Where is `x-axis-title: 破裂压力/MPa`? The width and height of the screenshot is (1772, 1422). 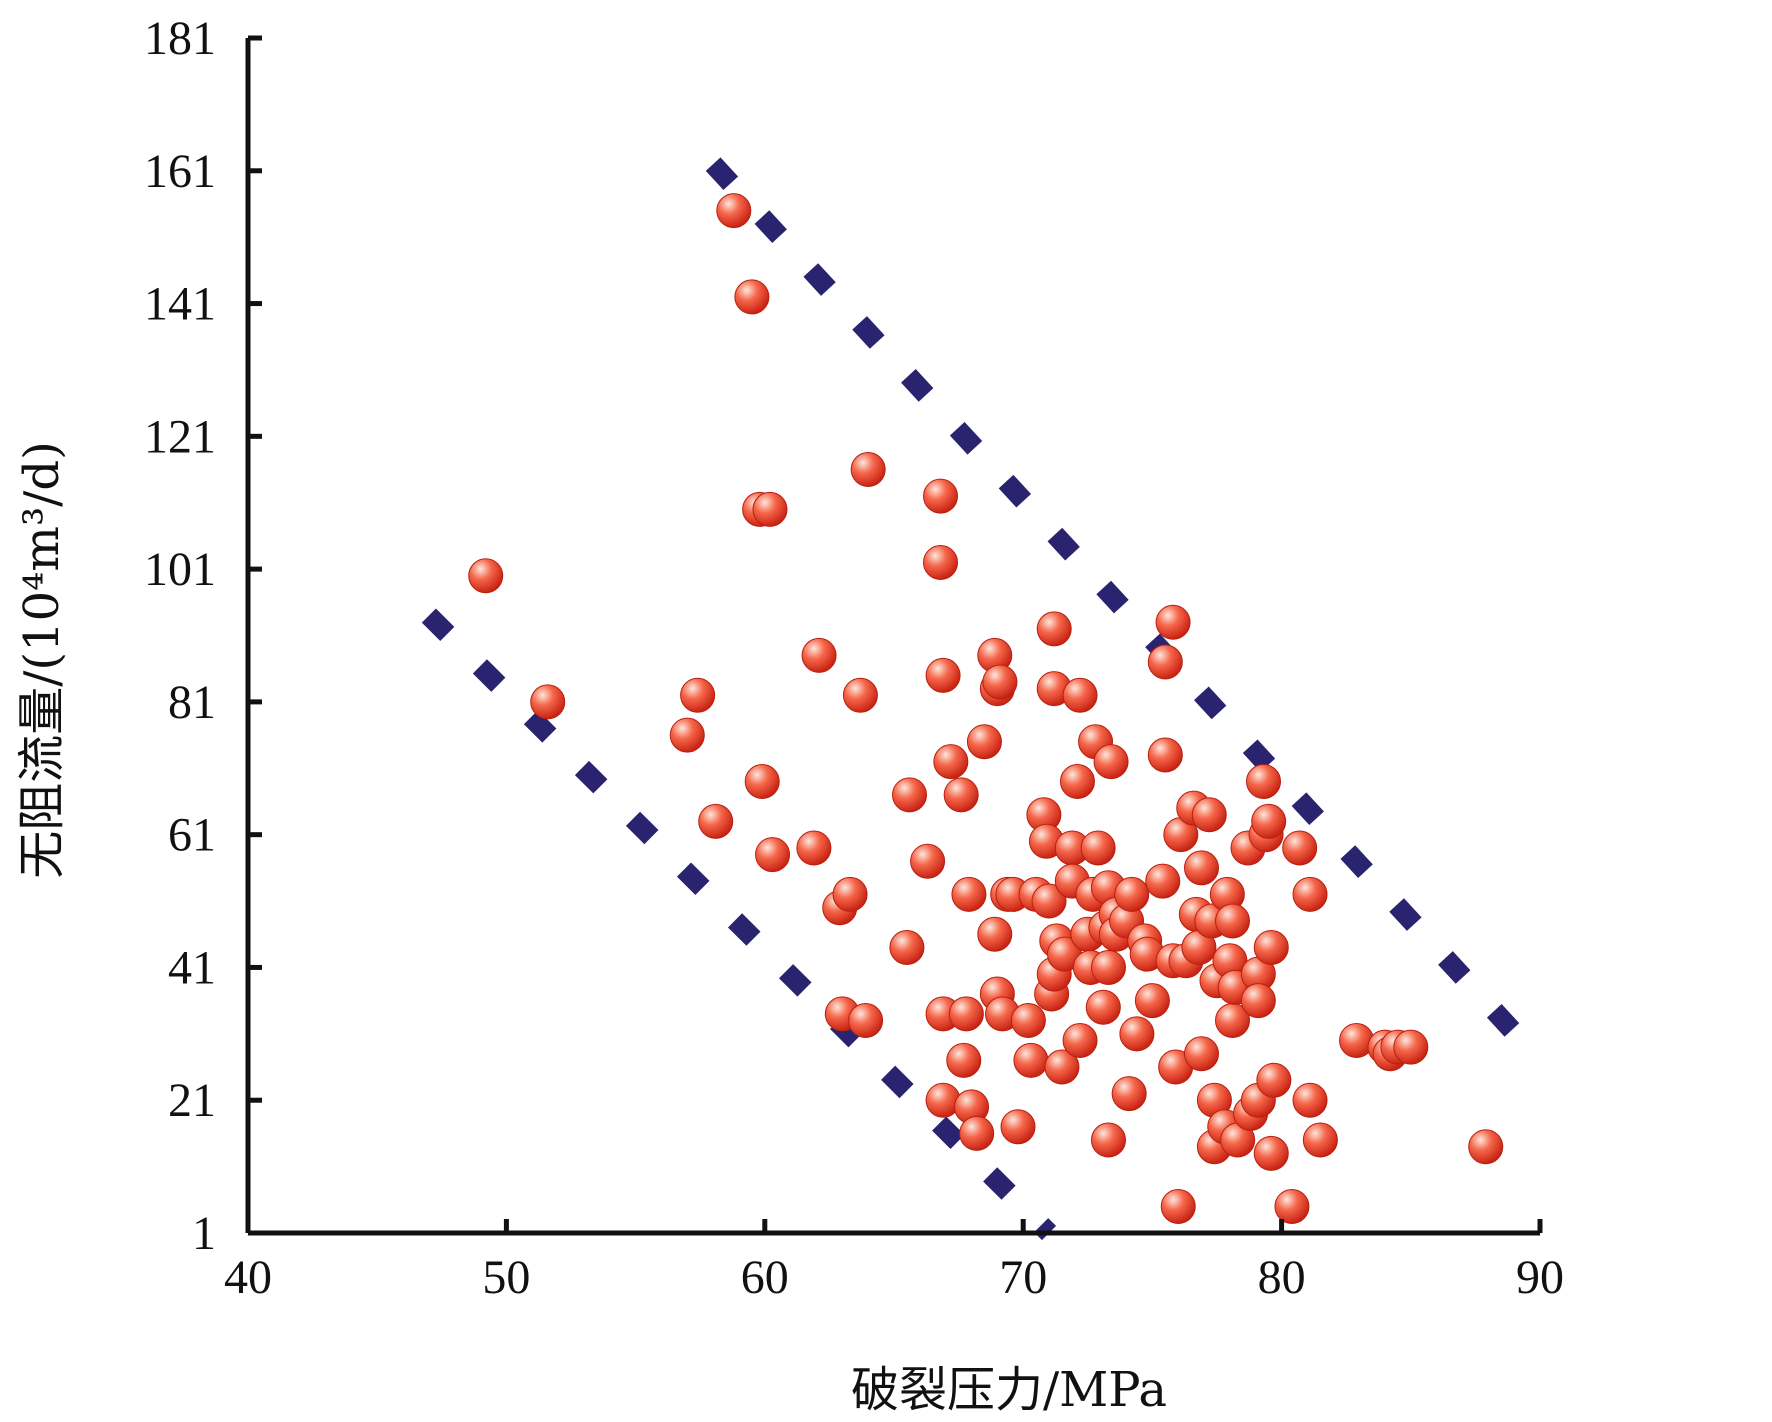
x-axis-title: 破裂压力/MPa is located at coordinates (1009, 1390).